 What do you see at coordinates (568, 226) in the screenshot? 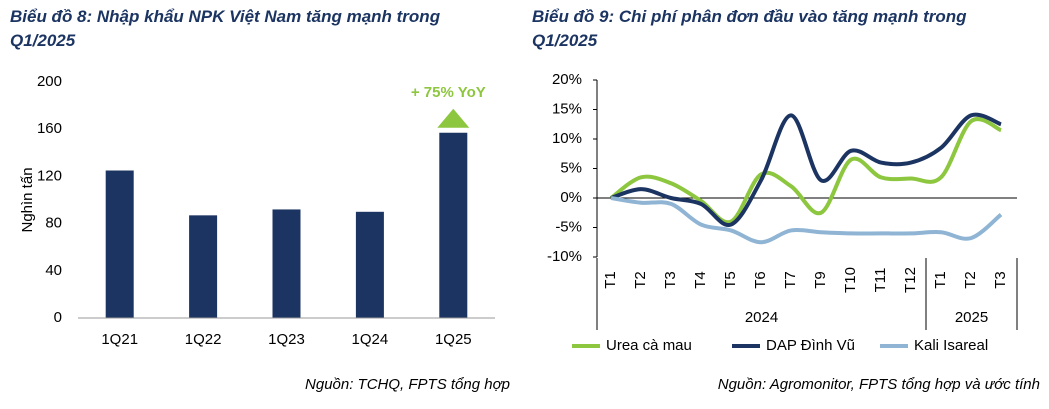
I see `y-tick-label: -5%` at bounding box center [568, 226].